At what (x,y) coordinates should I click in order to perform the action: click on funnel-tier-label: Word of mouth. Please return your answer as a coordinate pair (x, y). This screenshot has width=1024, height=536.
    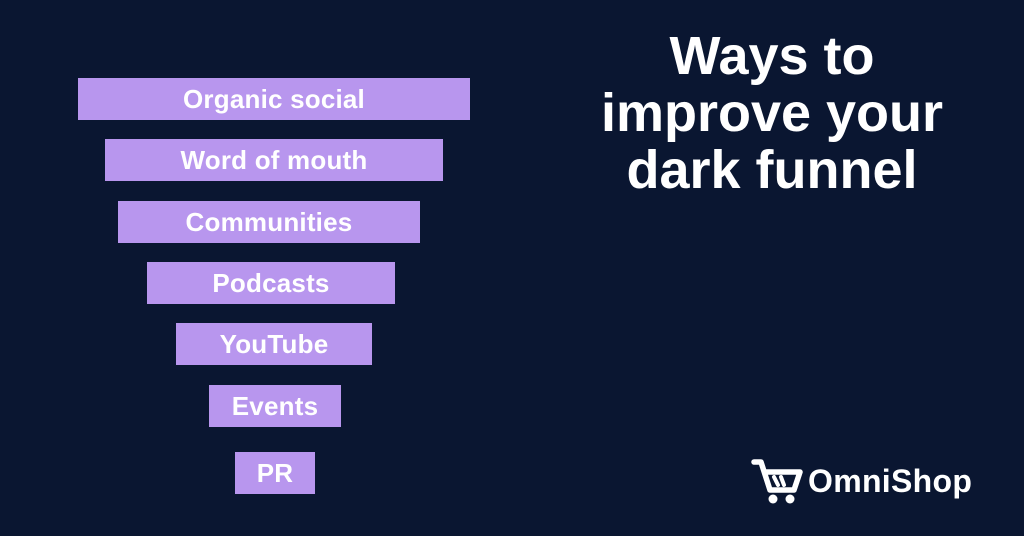
    Looking at the image, I should click on (274, 159).